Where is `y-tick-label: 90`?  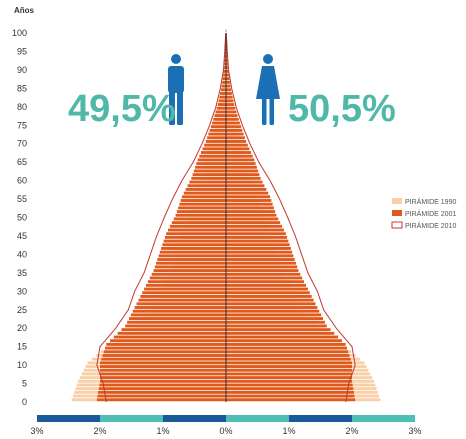 y-tick-label: 90 is located at coordinates (22, 70).